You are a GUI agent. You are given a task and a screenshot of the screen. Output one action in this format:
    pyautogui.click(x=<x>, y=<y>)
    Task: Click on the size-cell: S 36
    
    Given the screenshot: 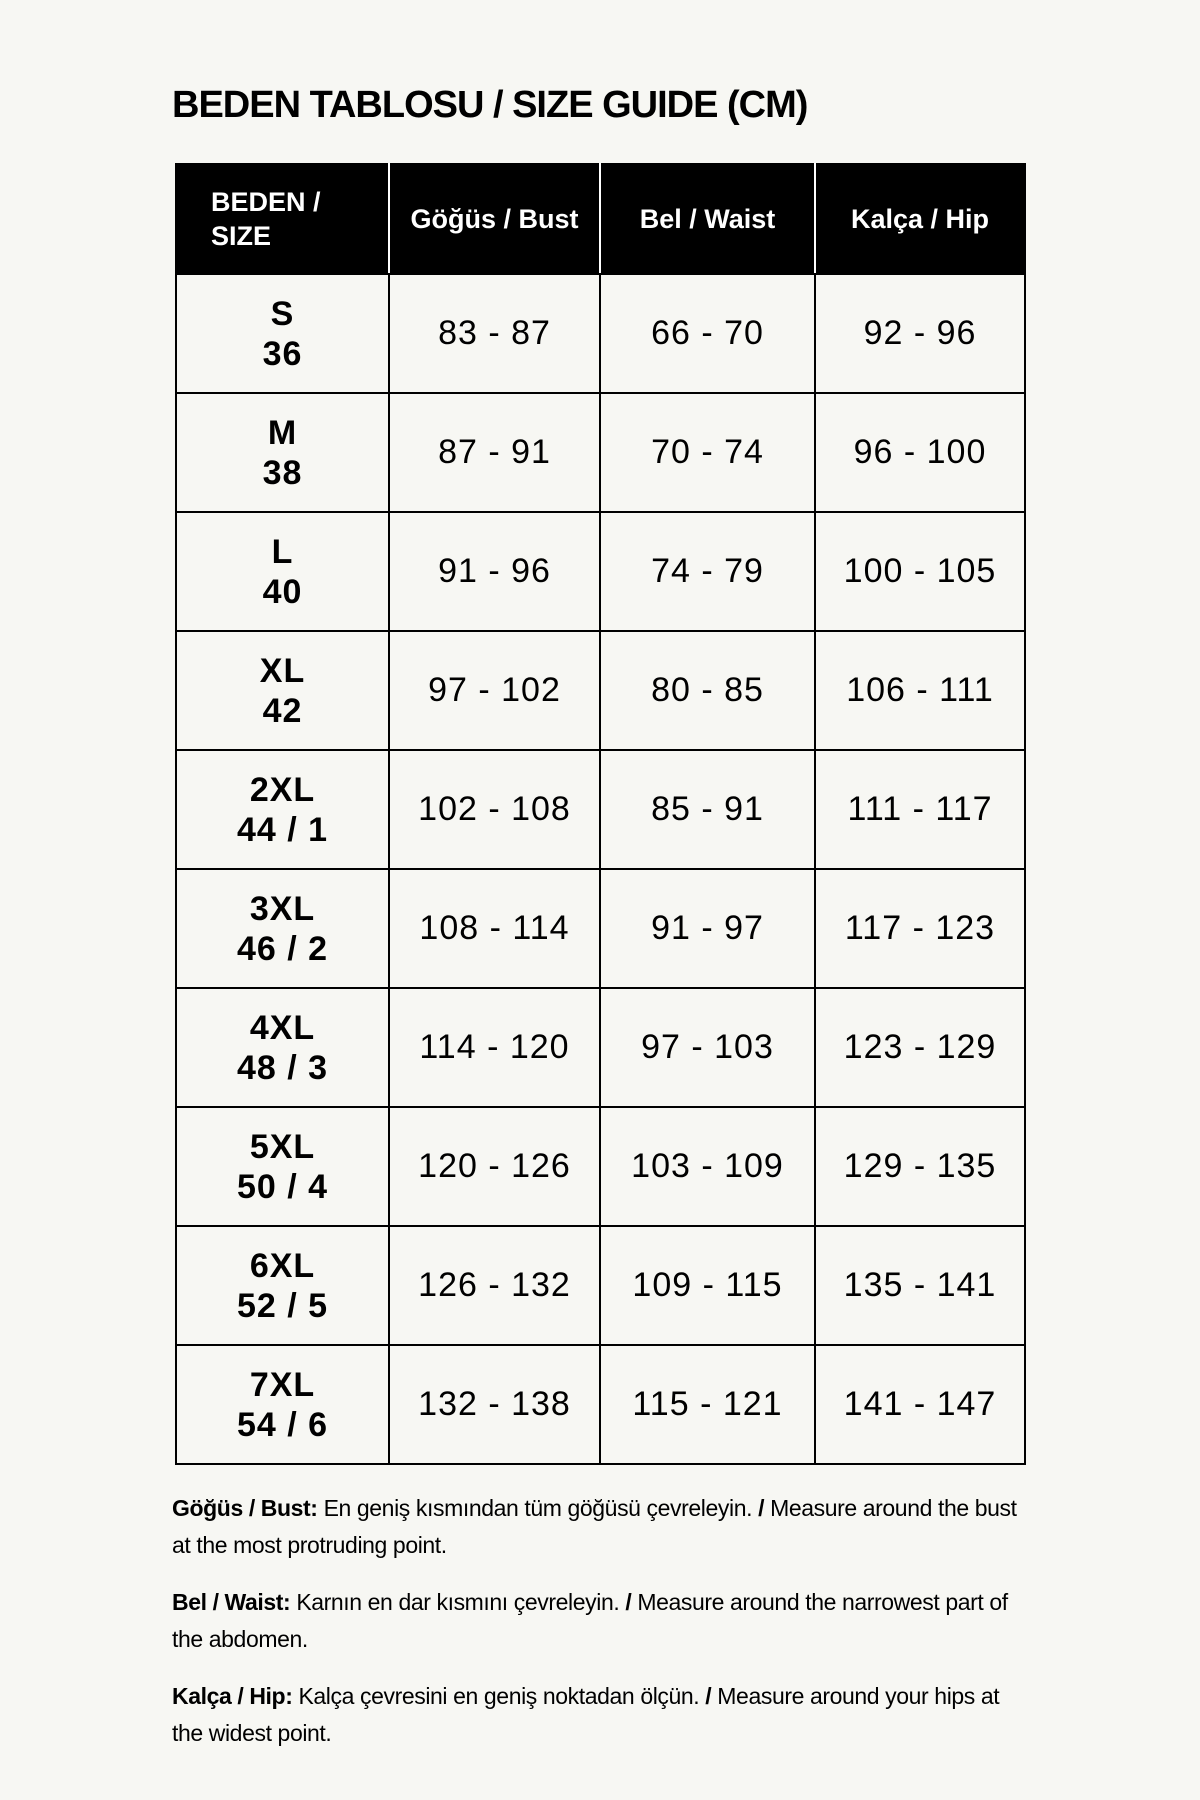 What is the action you would take?
    pyautogui.click(x=282, y=333)
    